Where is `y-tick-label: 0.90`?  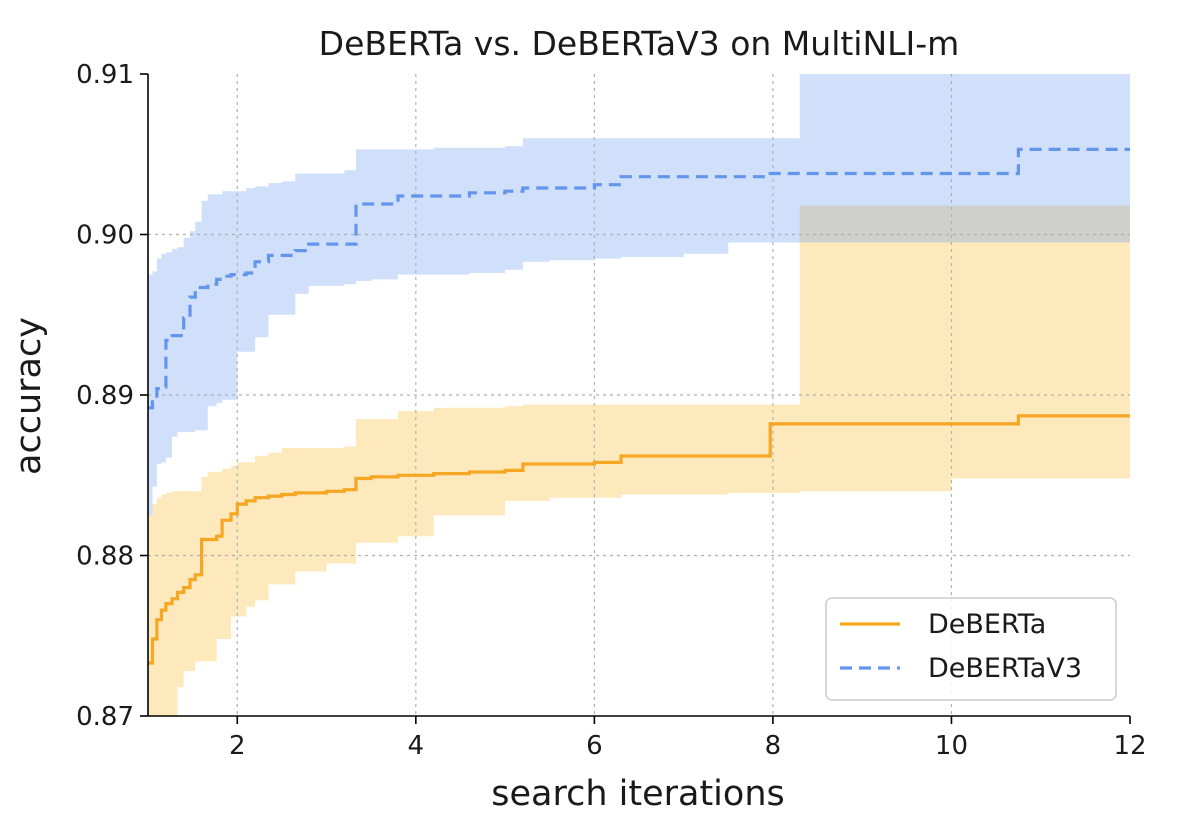
y-tick-label: 0.90 is located at coordinates (105, 236).